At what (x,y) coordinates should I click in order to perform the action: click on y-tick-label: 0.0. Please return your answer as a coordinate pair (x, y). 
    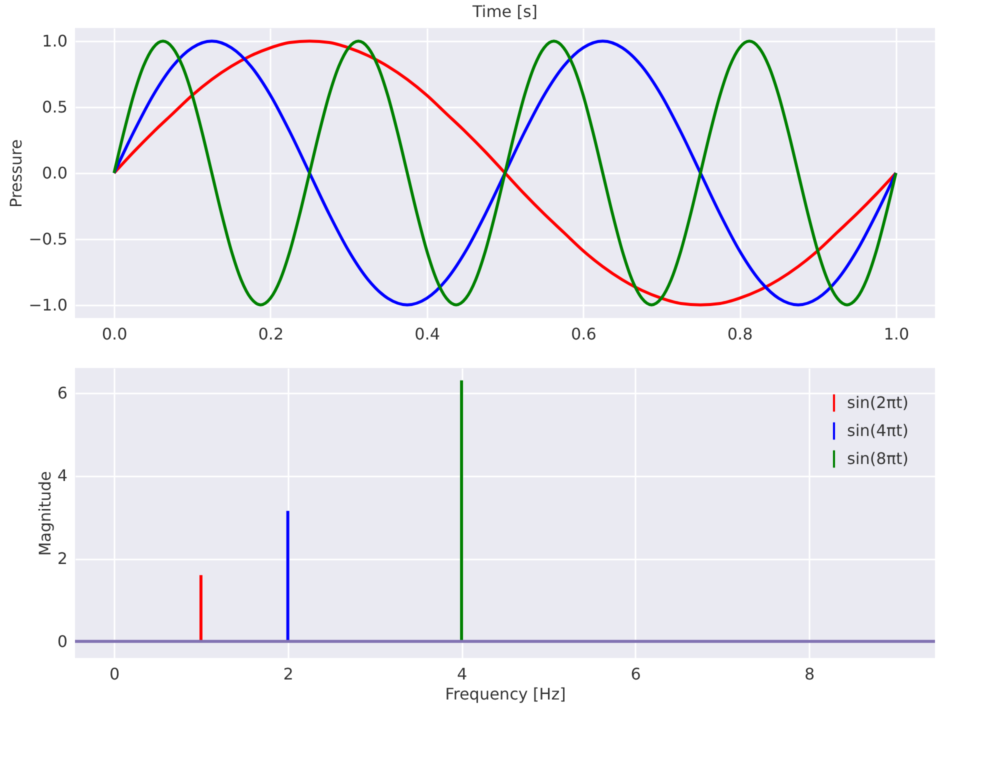
    Looking at the image, I should click on (55, 173).